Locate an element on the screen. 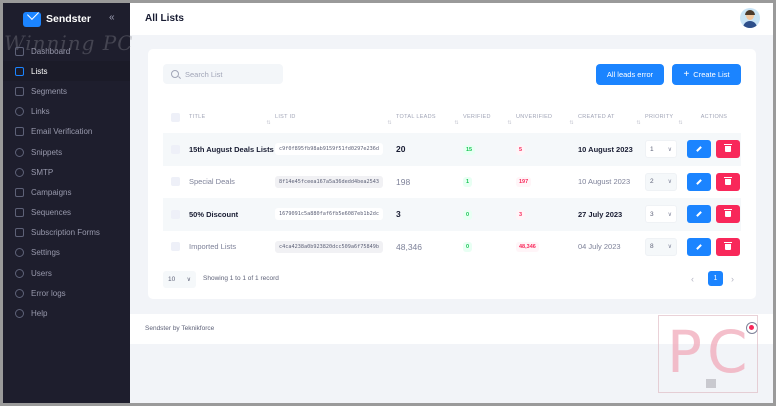  column-list-id: LIST ID ⇅ is located at coordinates (335, 117).